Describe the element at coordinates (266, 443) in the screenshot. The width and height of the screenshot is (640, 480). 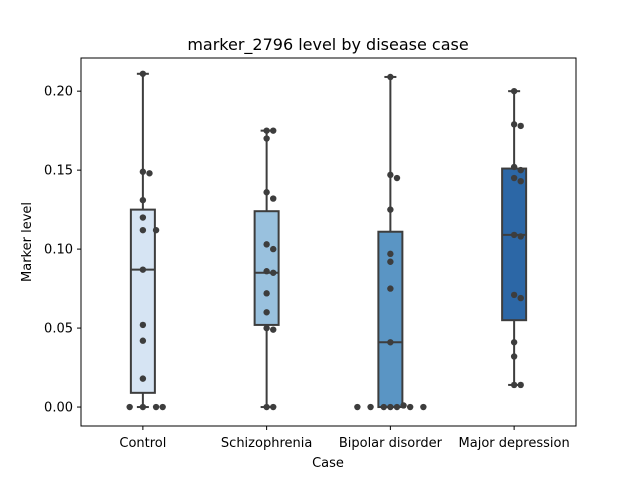
I see `x-tick-label: Schizophrenia` at that location.